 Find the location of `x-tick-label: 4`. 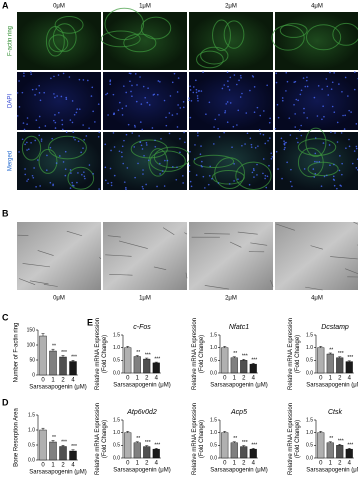

x-tick-label: 4 is located at coordinates (73, 466).